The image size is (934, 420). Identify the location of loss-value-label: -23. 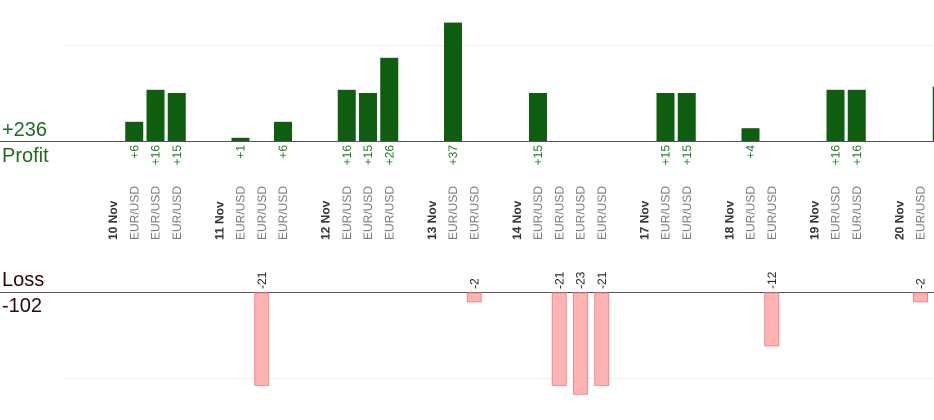
(581, 280).